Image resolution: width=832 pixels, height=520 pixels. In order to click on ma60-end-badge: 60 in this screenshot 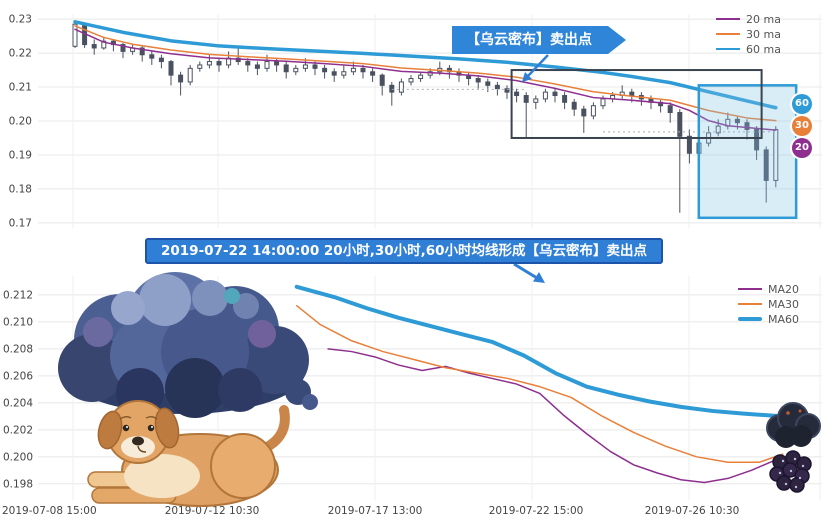, I will do `click(802, 104)`.